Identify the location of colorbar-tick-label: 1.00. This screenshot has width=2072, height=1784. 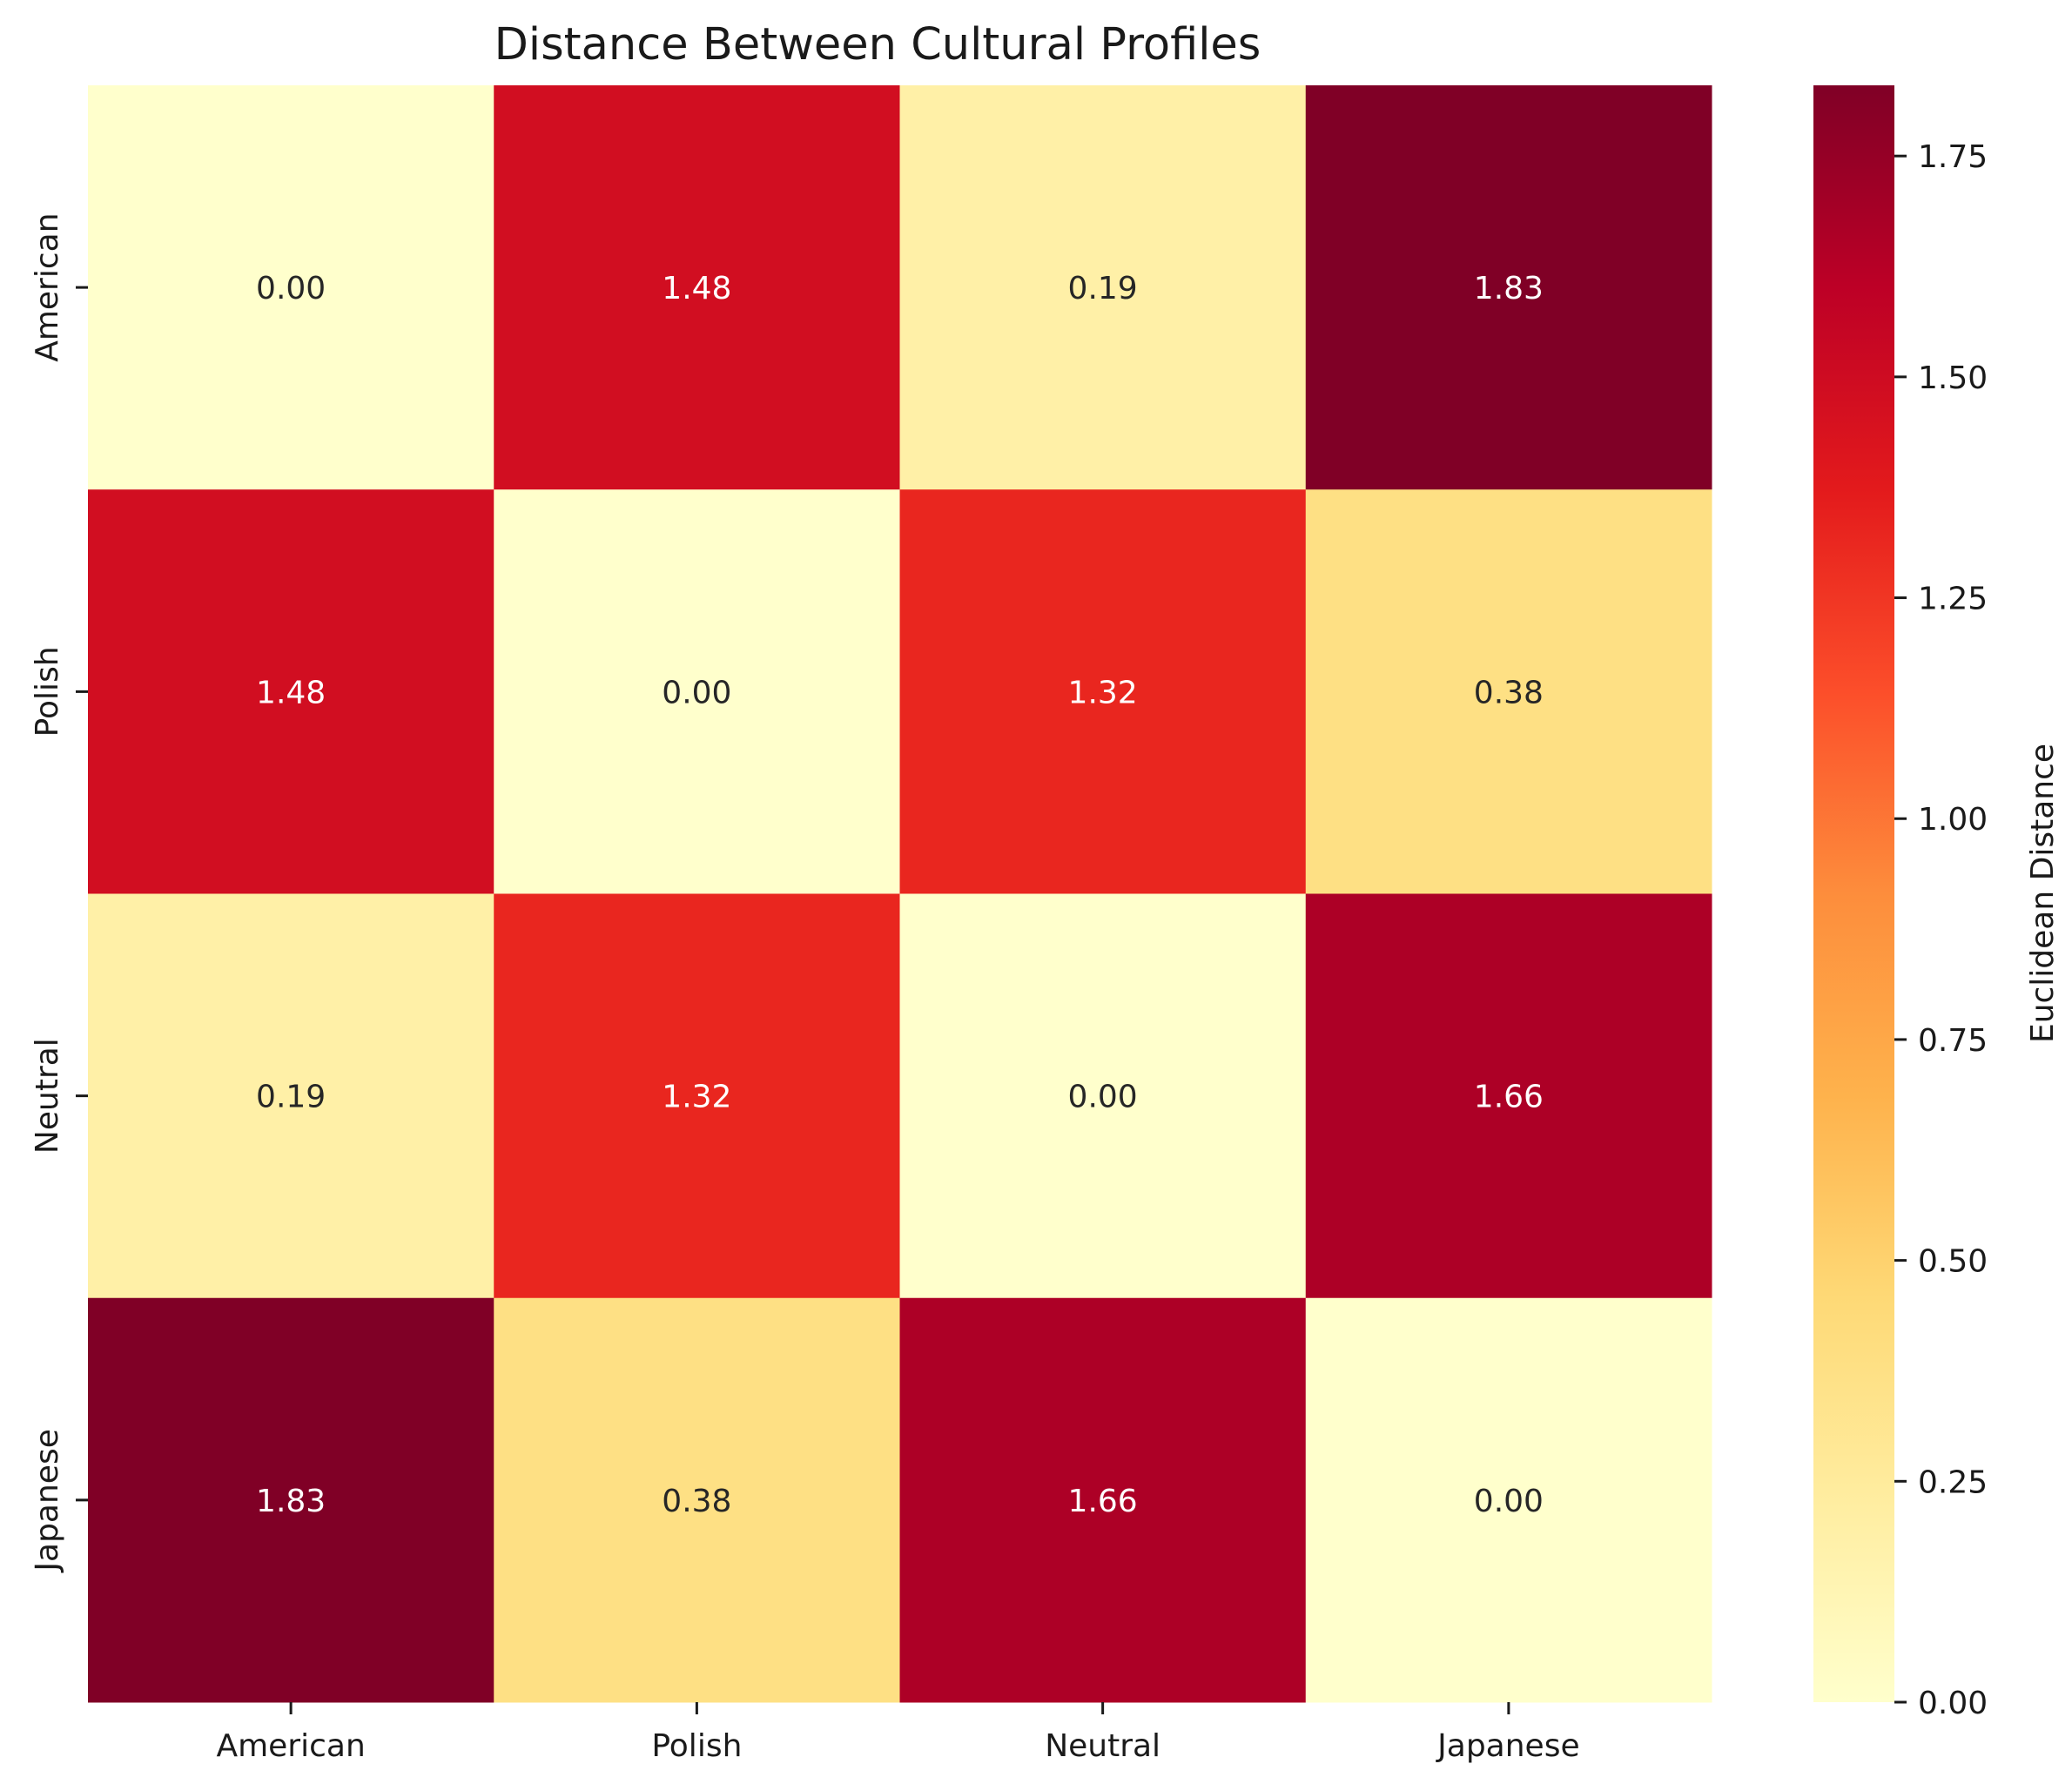
(1953, 820).